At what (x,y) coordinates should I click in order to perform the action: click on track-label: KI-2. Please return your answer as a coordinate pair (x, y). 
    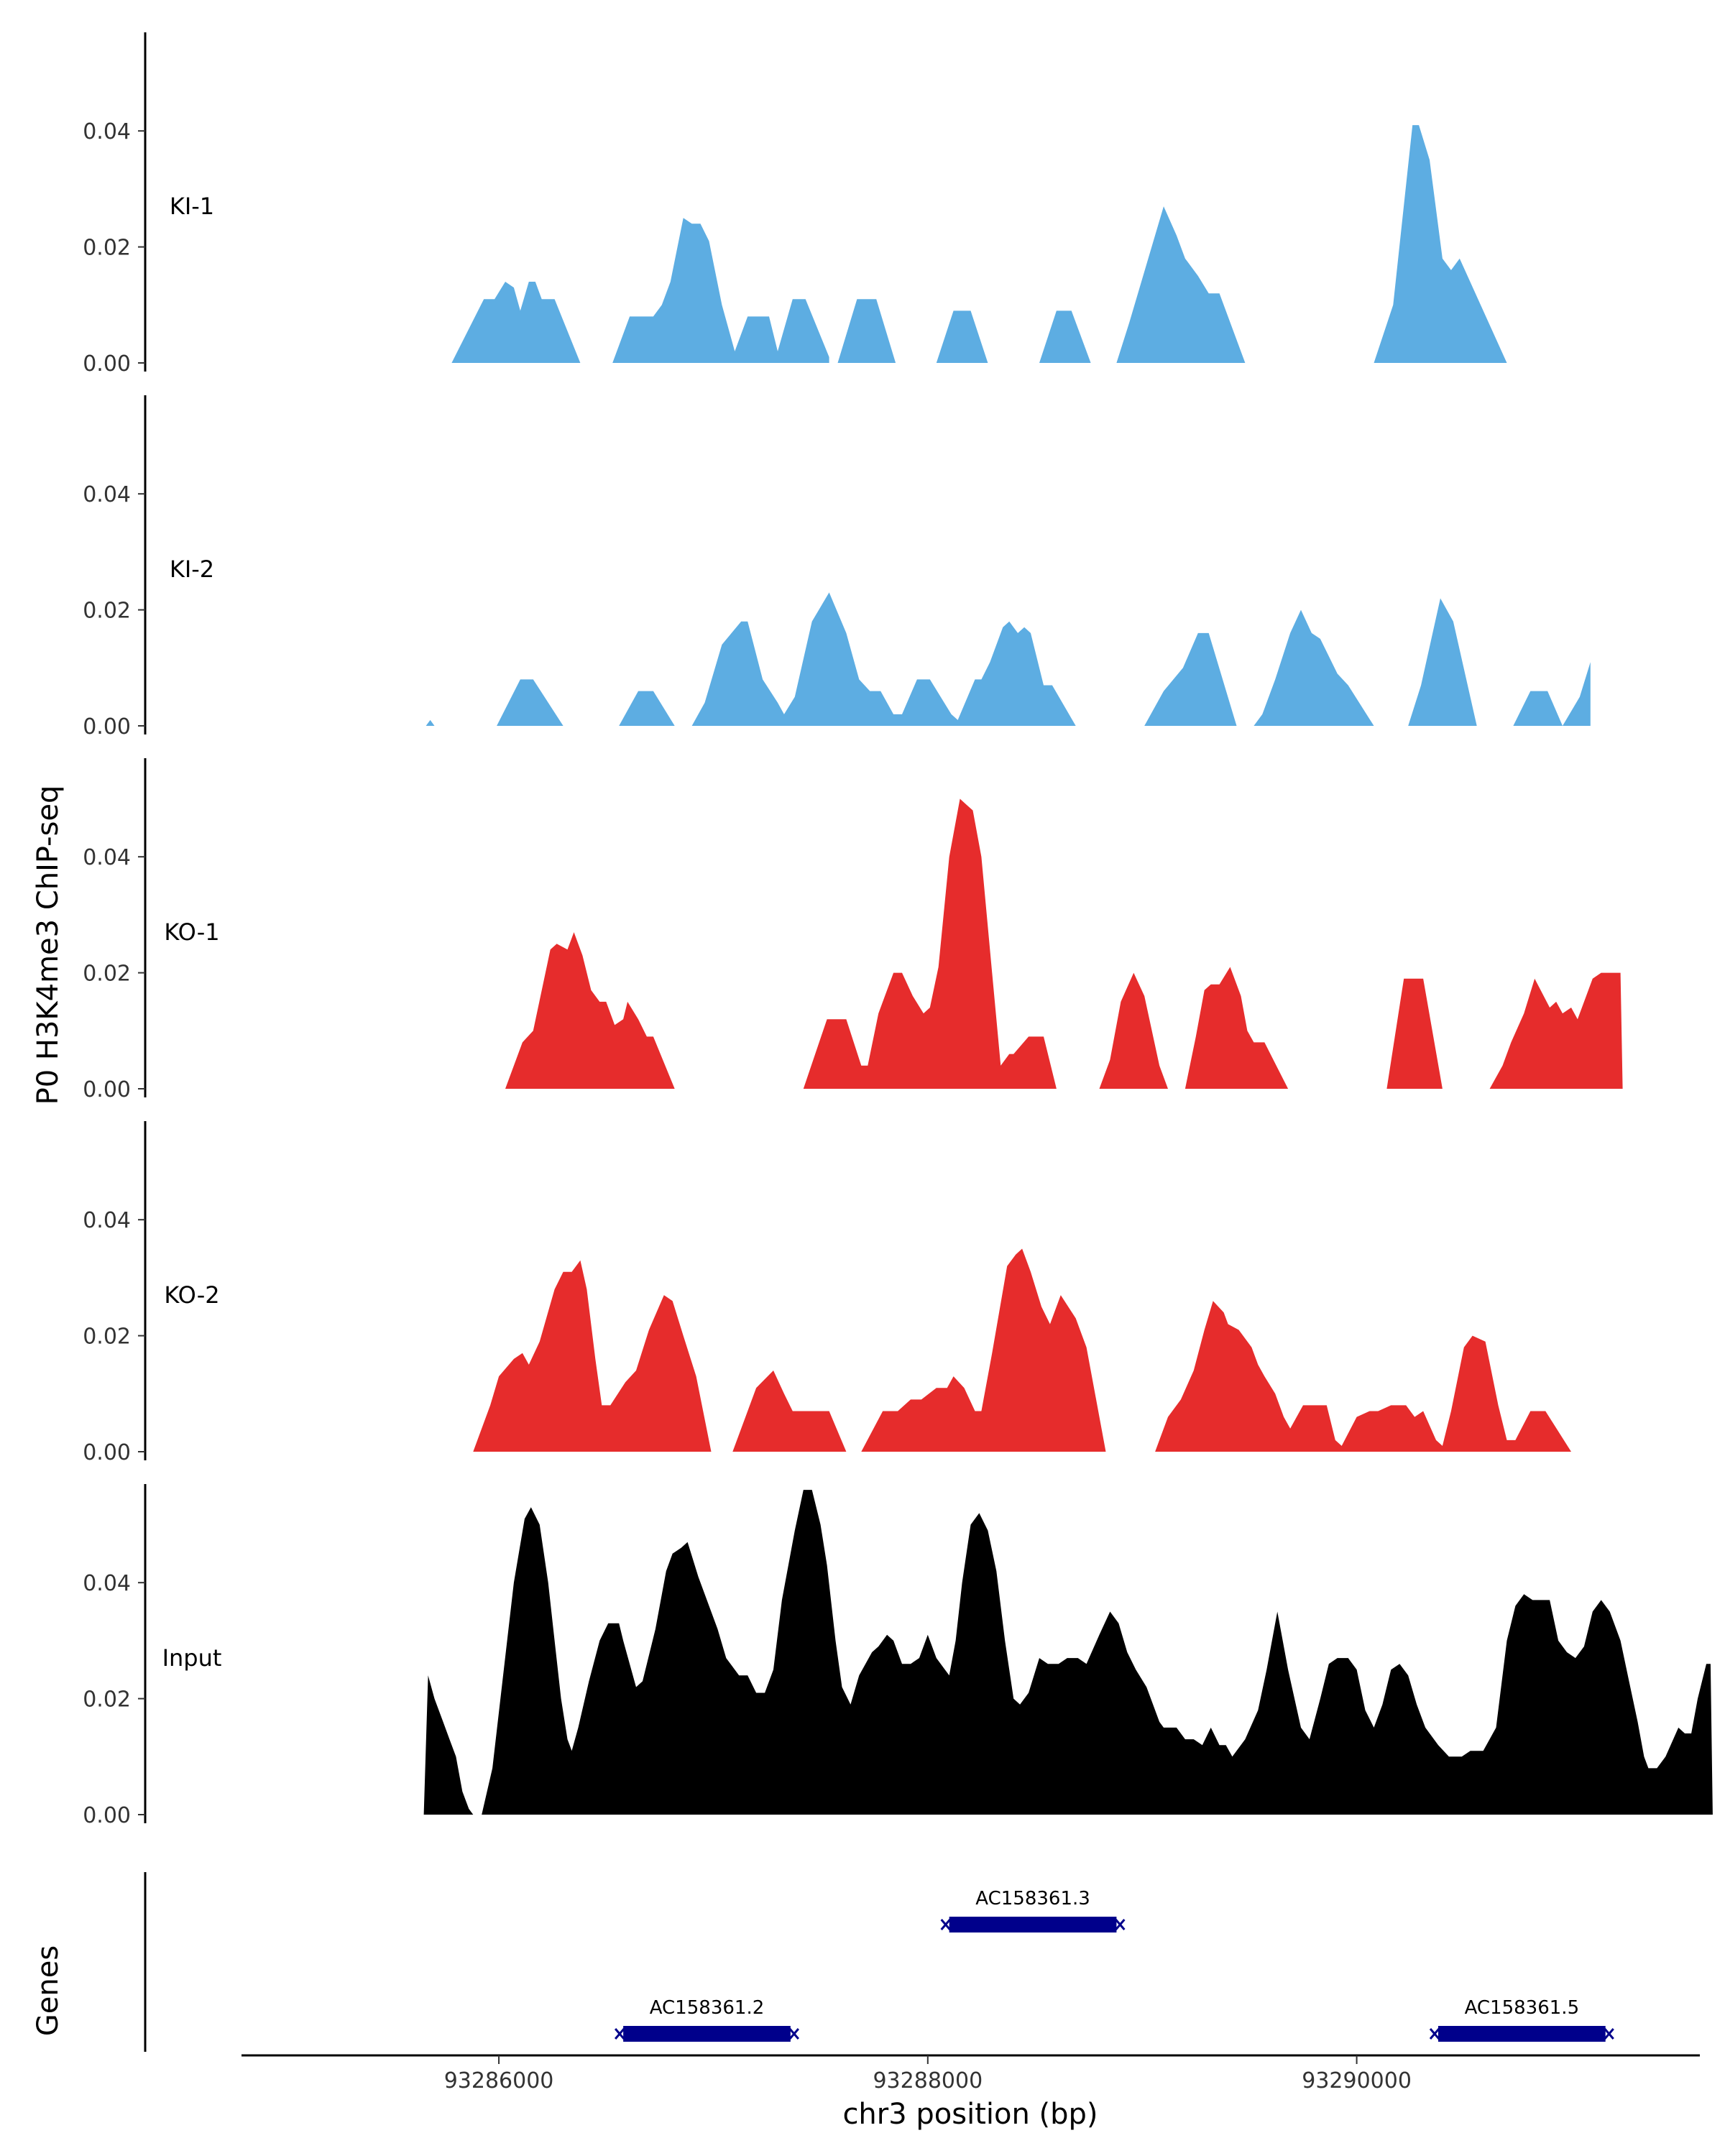
    Looking at the image, I should click on (192, 570).